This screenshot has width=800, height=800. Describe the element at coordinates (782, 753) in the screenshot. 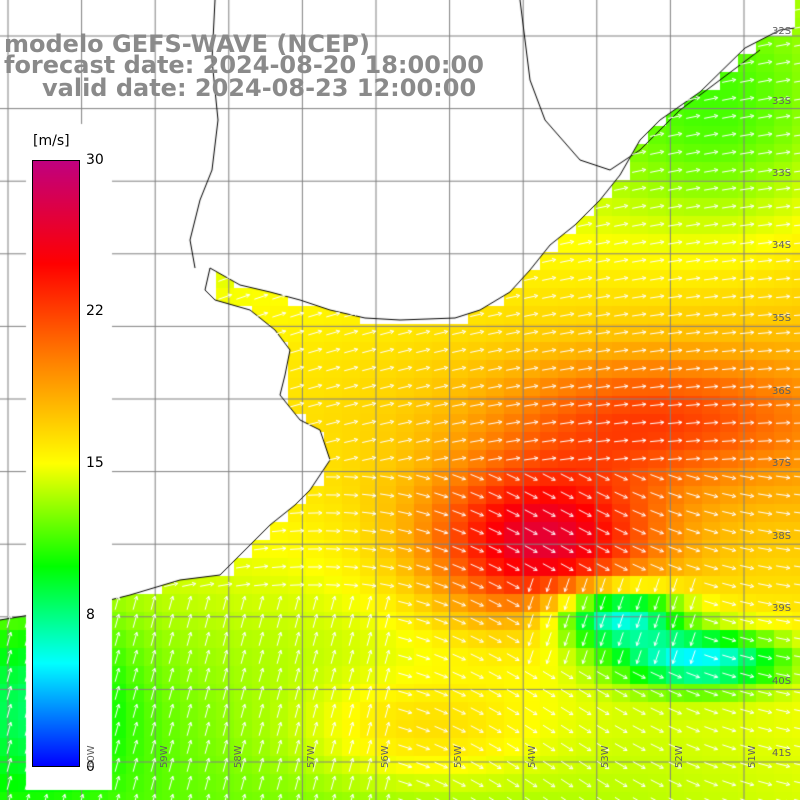

I see `lat-label-41s: 41S` at that location.